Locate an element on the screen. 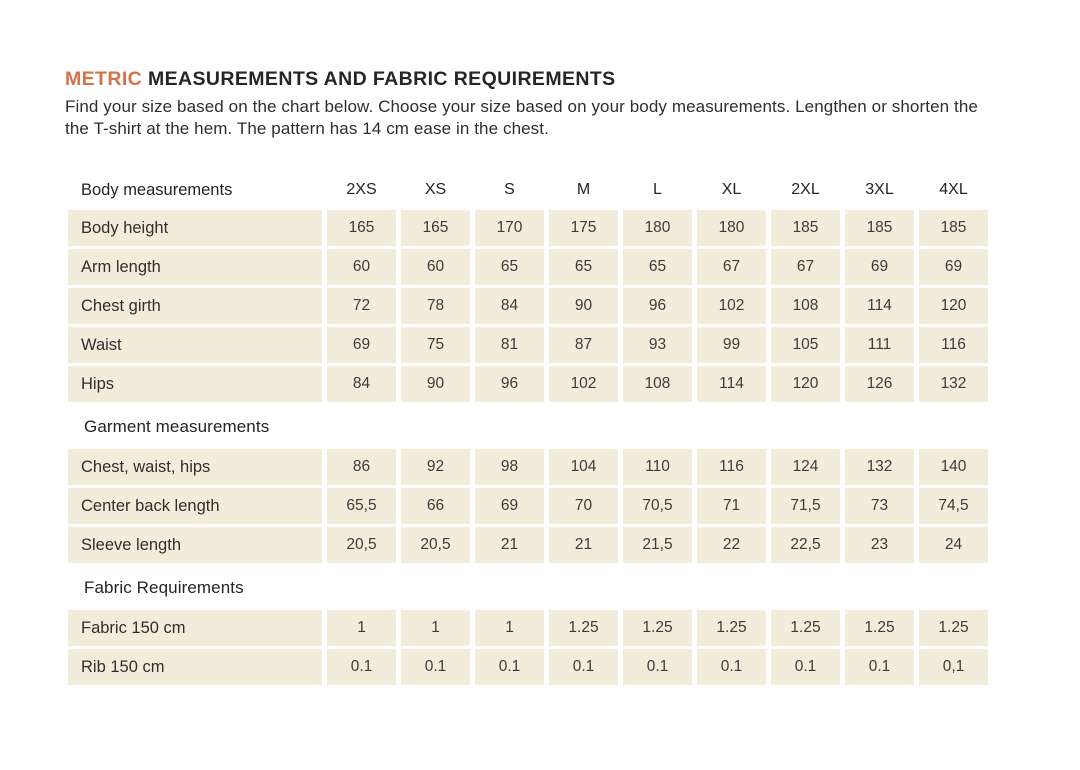  table-cell: 132 is located at coordinates (879, 467).